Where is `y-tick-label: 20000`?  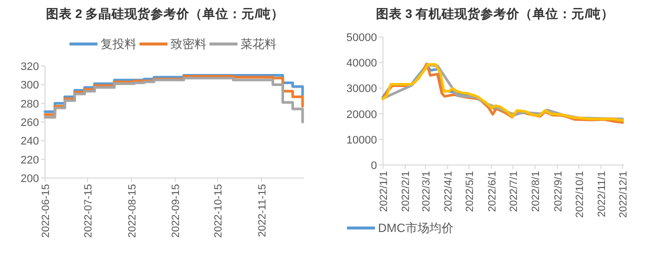
y-tick-label: 20000 is located at coordinates (361, 114).